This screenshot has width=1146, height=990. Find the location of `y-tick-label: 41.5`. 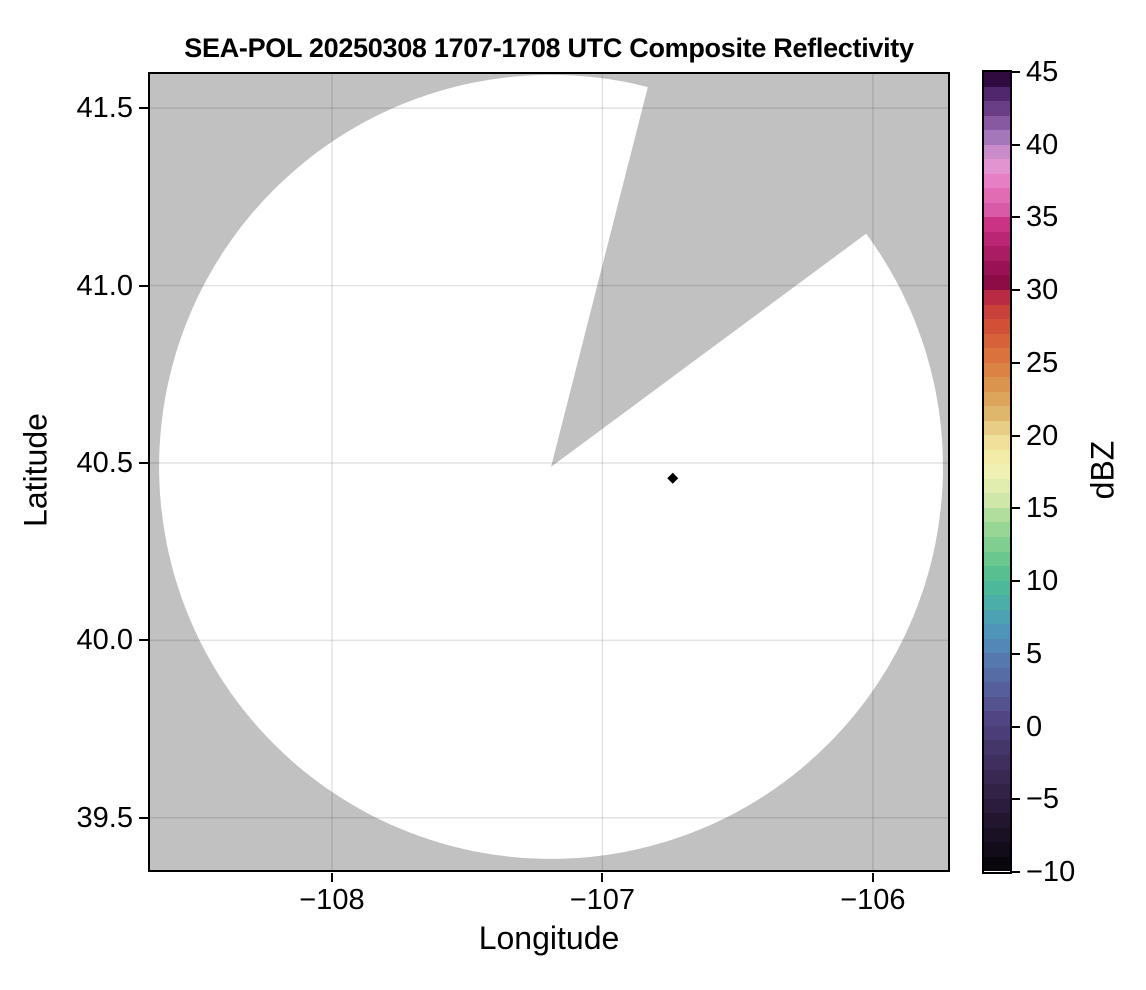

y-tick-label: 41.5 is located at coordinates (104, 108).